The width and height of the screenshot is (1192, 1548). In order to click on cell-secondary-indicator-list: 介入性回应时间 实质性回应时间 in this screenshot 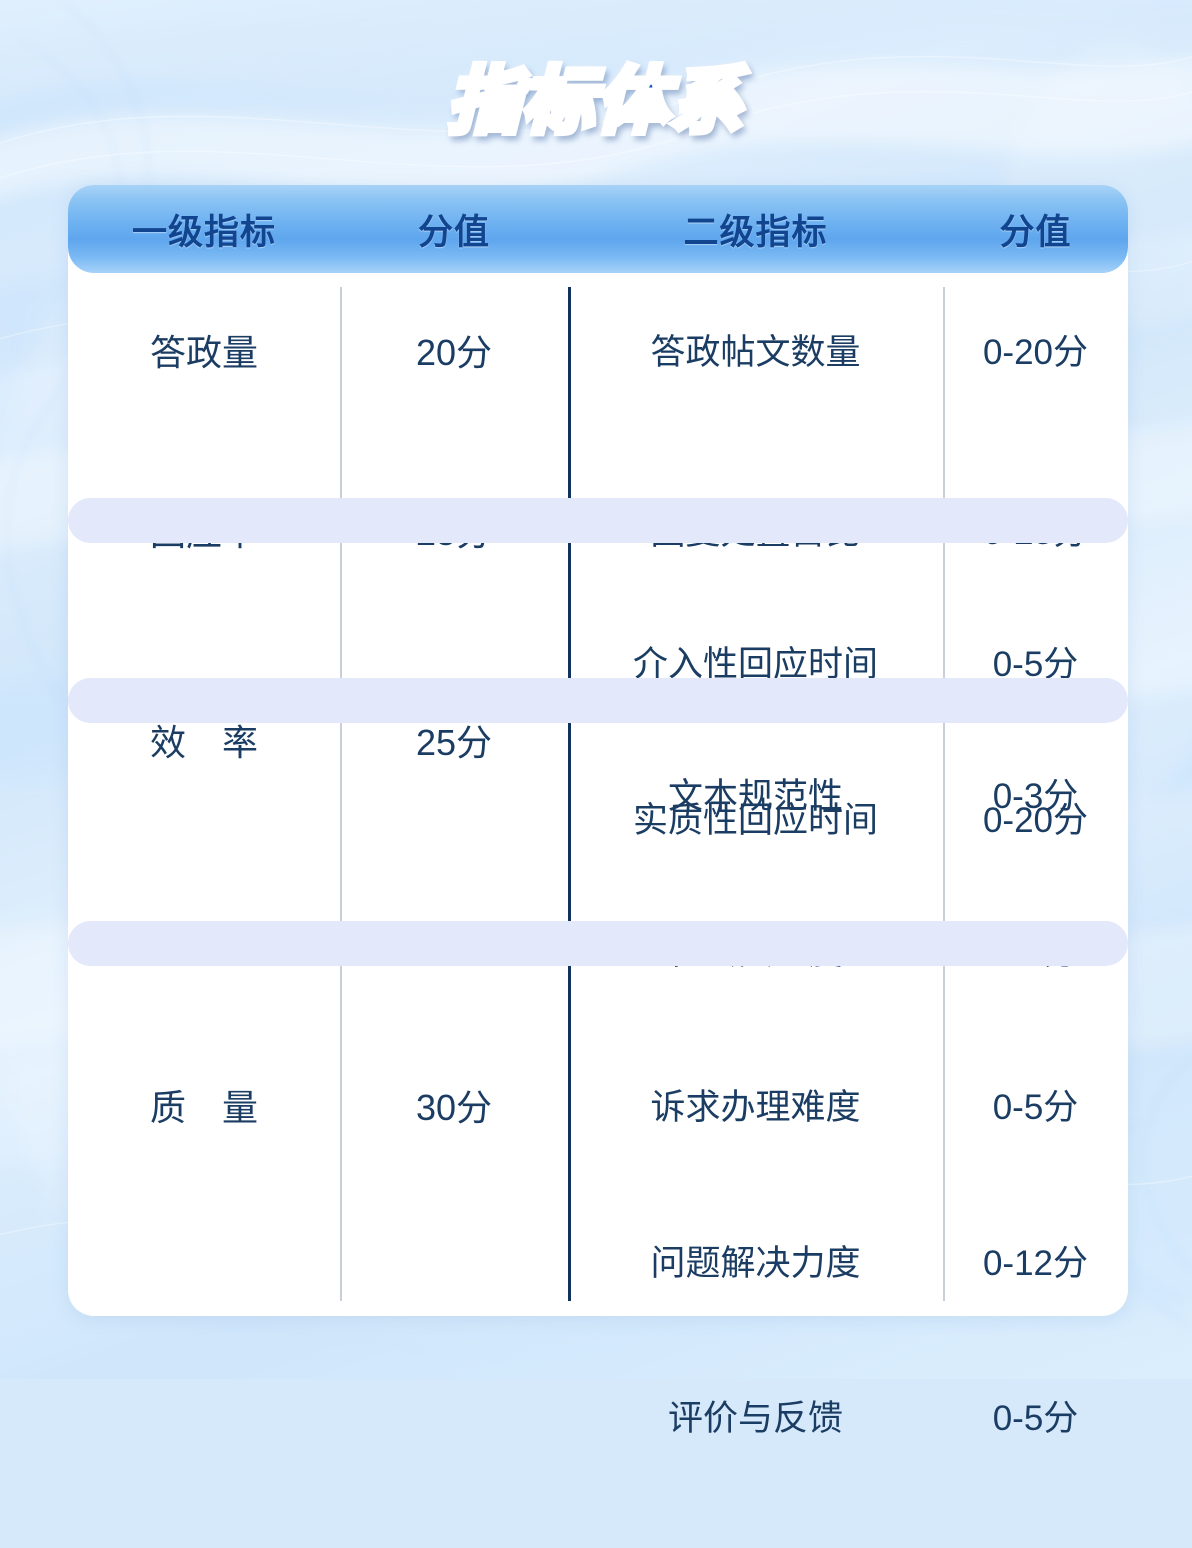, I will do `click(755, 743)`.